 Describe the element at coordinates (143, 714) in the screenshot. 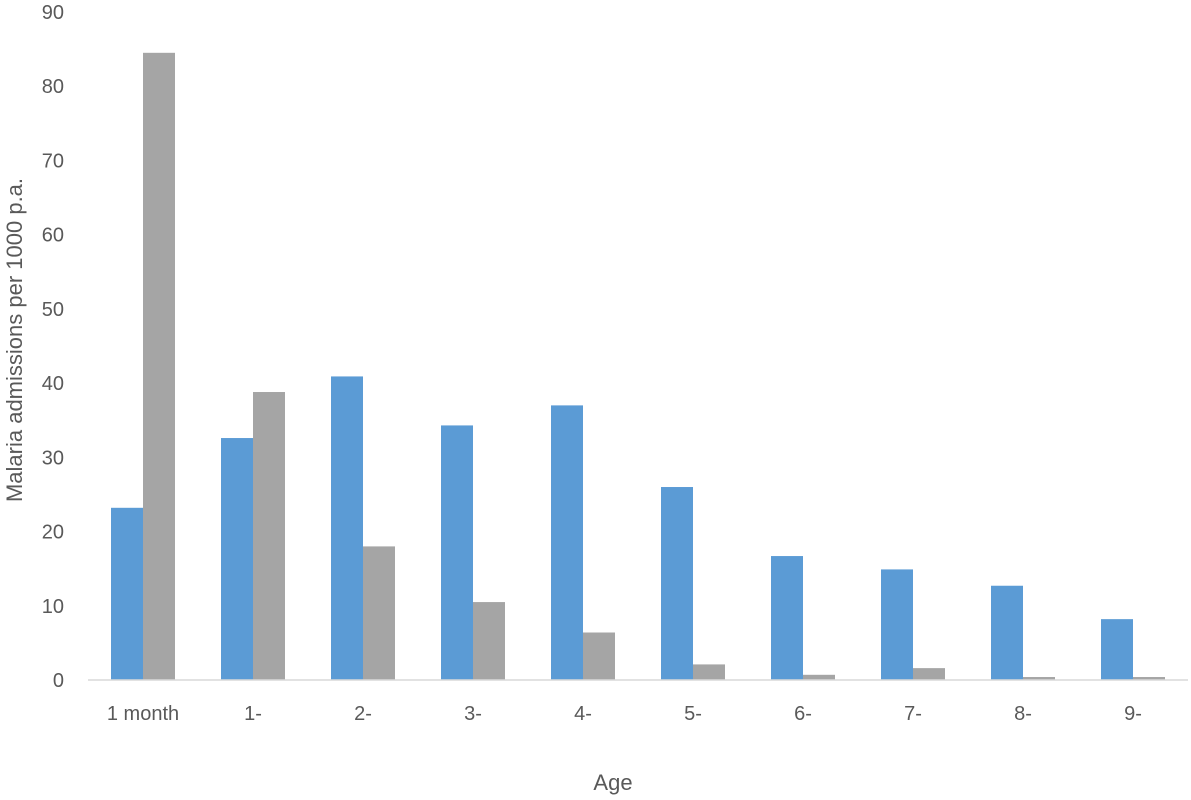

I see `x-tick-label-0: 1 month` at that location.